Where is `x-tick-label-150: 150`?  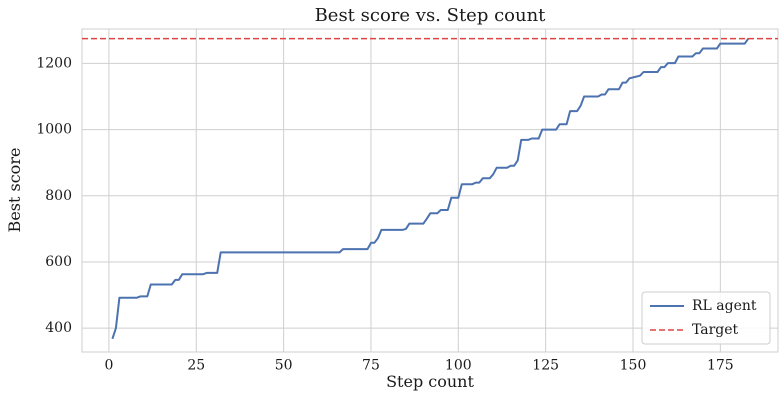 x-tick-label-150: 150 is located at coordinates (633, 366).